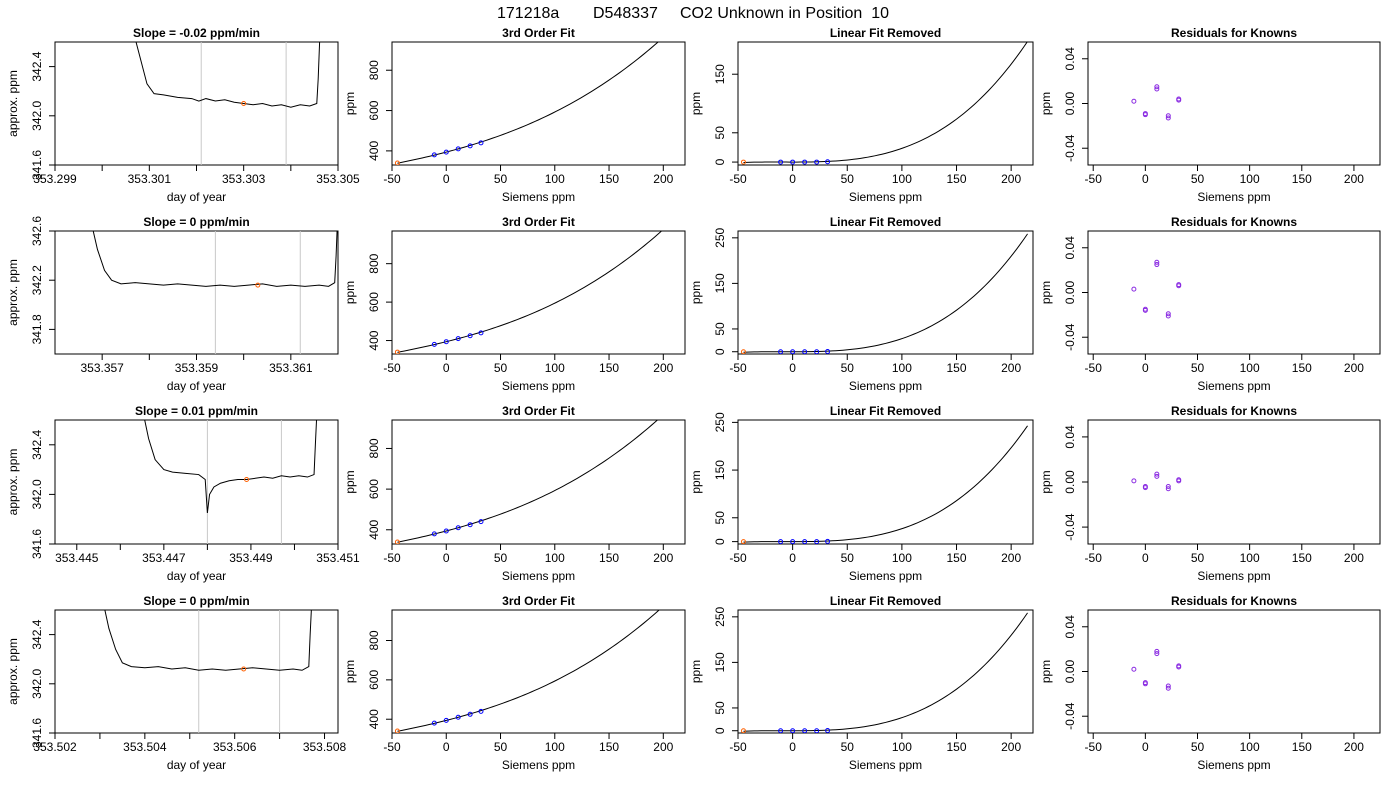  What do you see at coordinates (37, 280) in the screenshot?
I see `y-tick-label: 342.2` at bounding box center [37, 280].